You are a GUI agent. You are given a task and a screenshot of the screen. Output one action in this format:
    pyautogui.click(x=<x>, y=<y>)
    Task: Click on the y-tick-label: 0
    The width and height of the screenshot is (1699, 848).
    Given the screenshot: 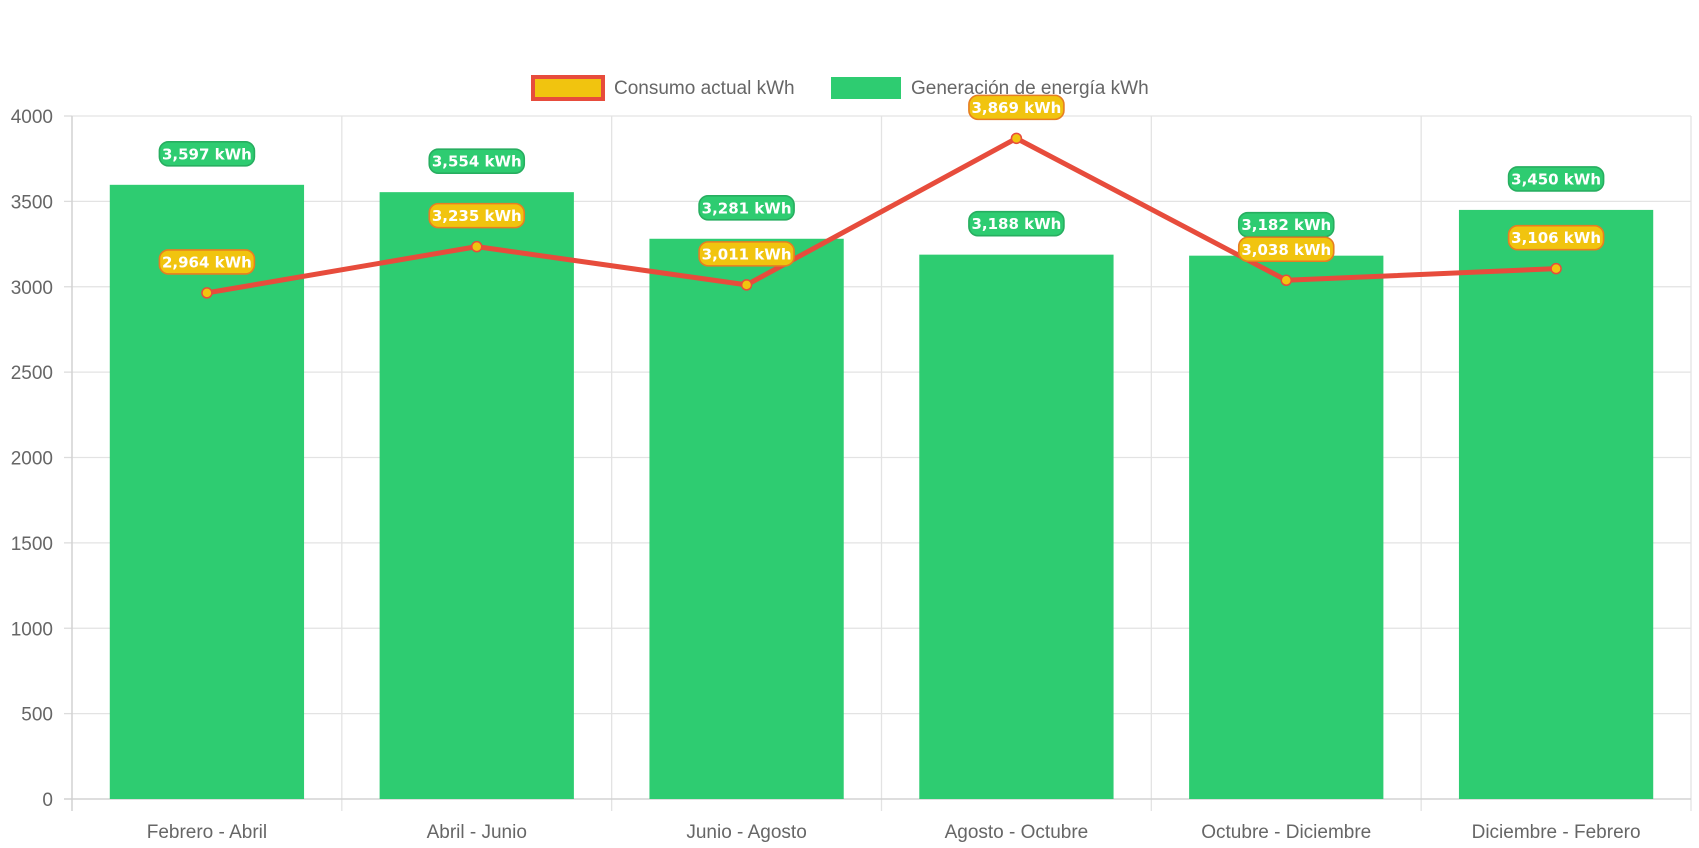 What is the action you would take?
    pyautogui.click(x=47, y=800)
    